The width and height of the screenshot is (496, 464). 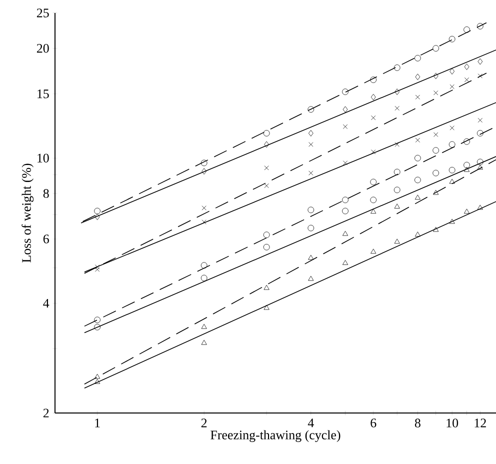 What do you see at coordinates (46, 239) in the screenshot?
I see `y-tick-label: 6` at bounding box center [46, 239].